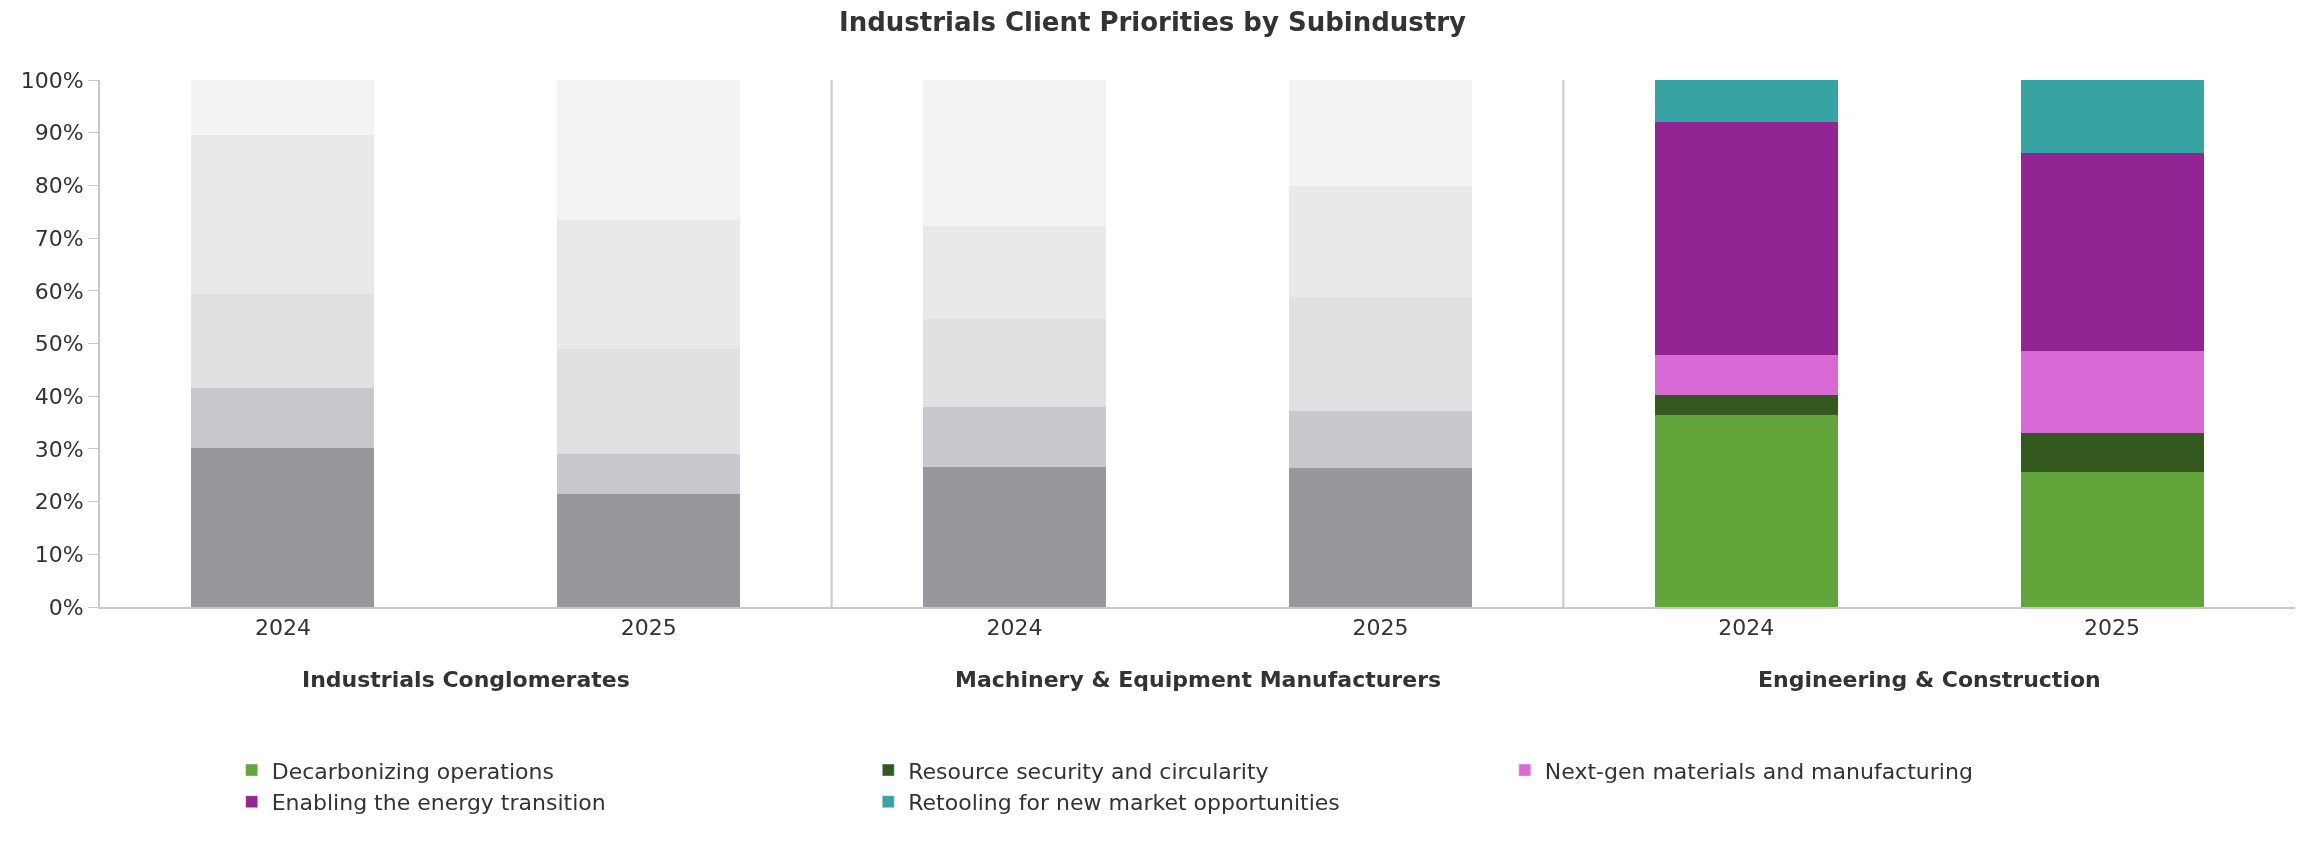  What do you see at coordinates (59, 396) in the screenshot?
I see `y-tick-label: 40%` at bounding box center [59, 396].